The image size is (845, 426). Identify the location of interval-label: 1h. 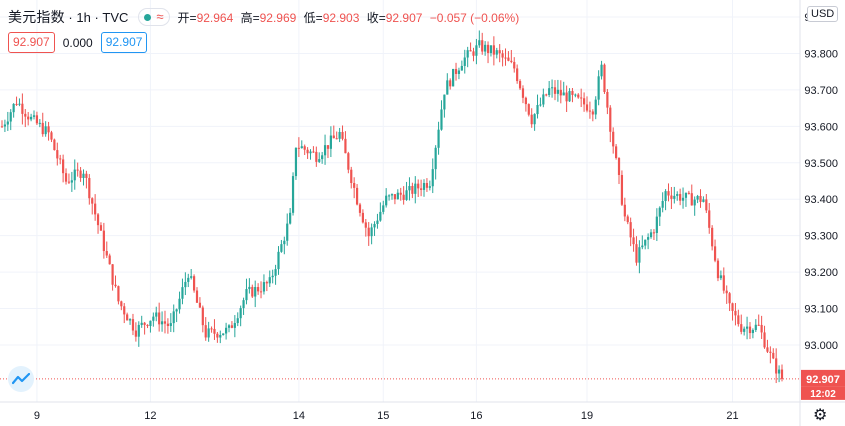
(83, 17).